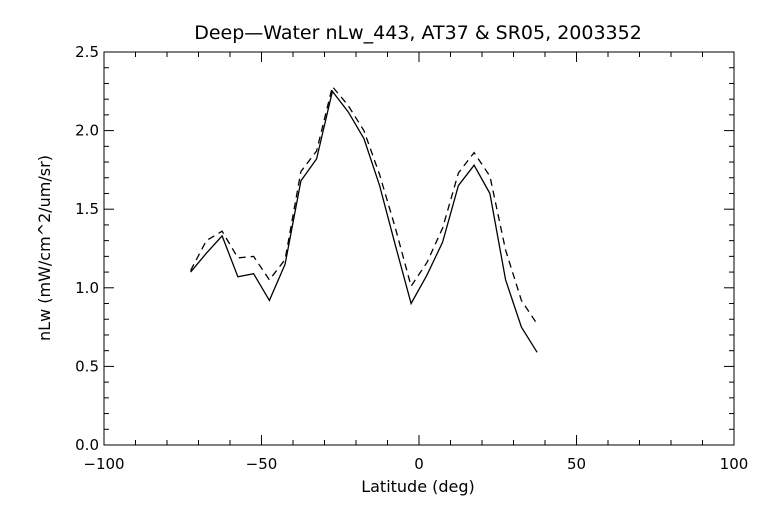 Image resolution: width=768 pixels, height=512 pixels. What do you see at coordinates (87, 288) in the screenshot?
I see `y-tick-label: 1.0` at bounding box center [87, 288].